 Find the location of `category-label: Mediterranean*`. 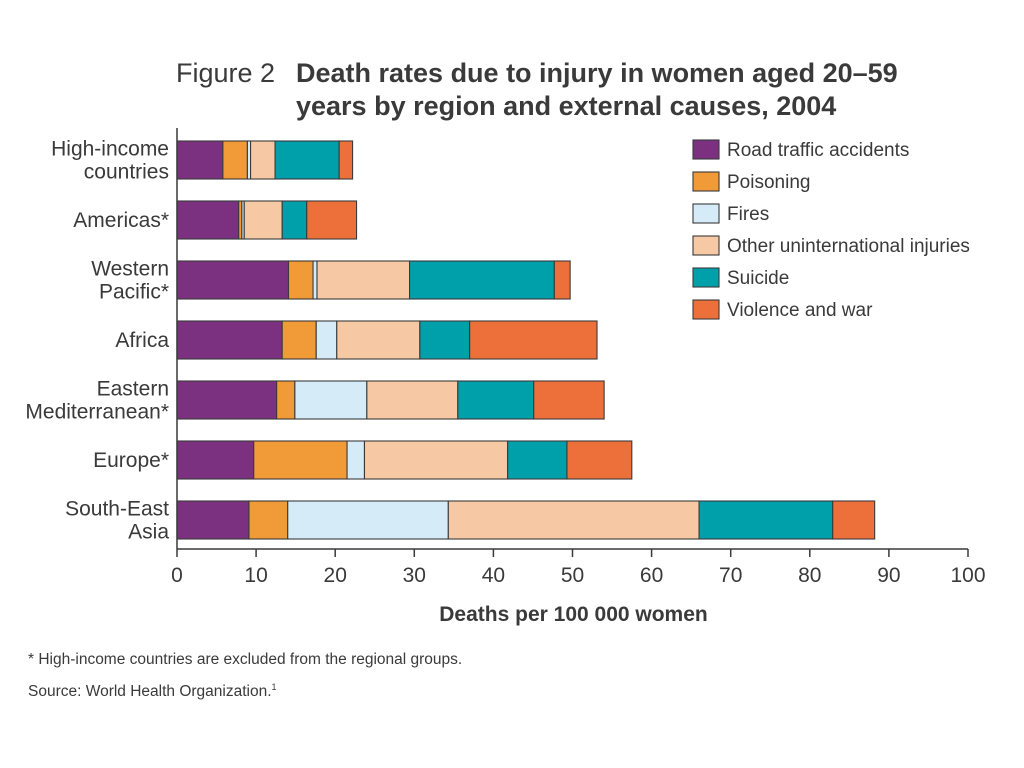

category-label: Mediterranean* is located at coordinates (97, 412).